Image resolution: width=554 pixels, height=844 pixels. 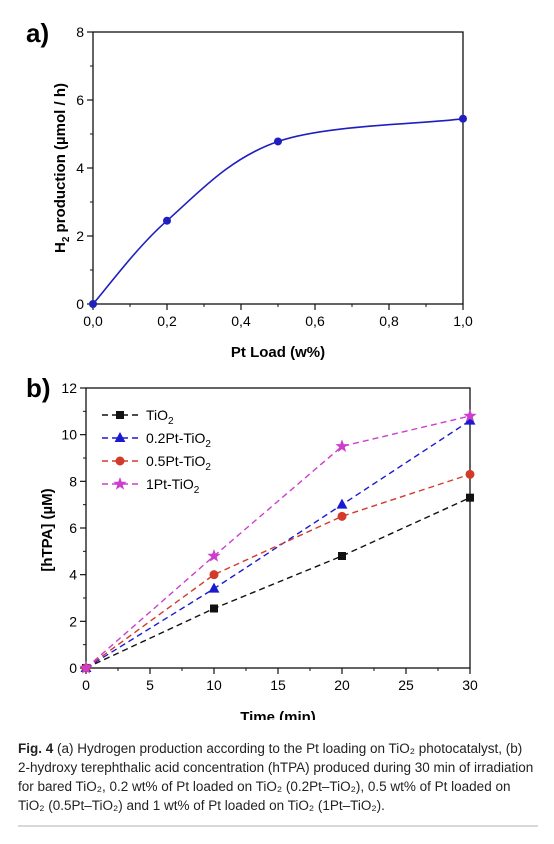 I want to click on x-tick-label: 1,0, so click(x=463, y=321).